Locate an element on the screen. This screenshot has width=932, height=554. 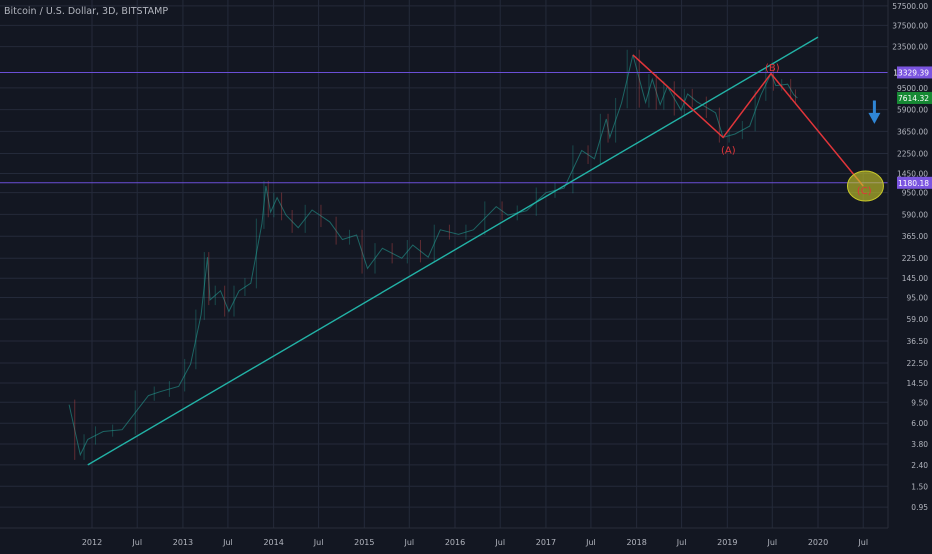
x-tick-label: 2020 is located at coordinates (818, 542).